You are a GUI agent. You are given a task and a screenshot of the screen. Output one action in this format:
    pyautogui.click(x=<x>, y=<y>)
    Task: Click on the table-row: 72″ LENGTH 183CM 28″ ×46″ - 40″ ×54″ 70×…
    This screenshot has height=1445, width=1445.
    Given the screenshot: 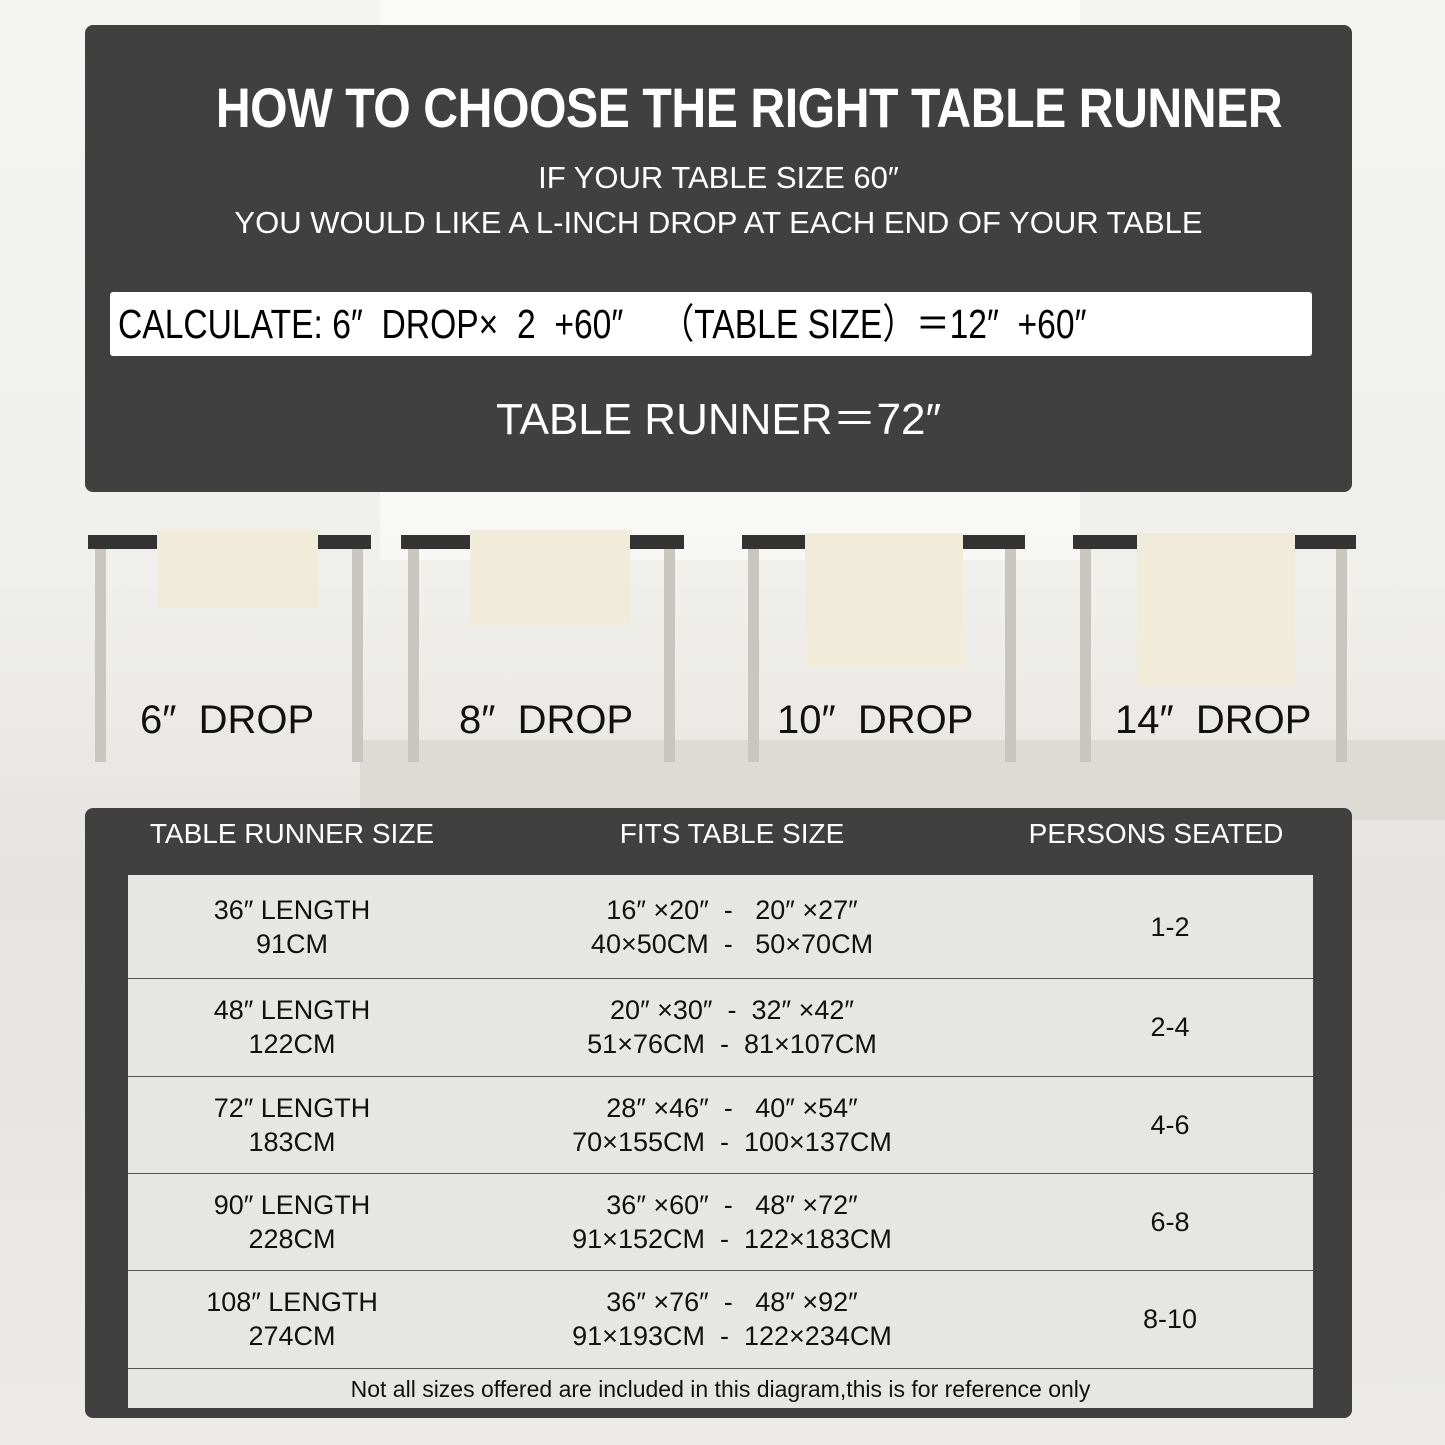 What is the action you would take?
    pyautogui.click(x=720, y=1125)
    